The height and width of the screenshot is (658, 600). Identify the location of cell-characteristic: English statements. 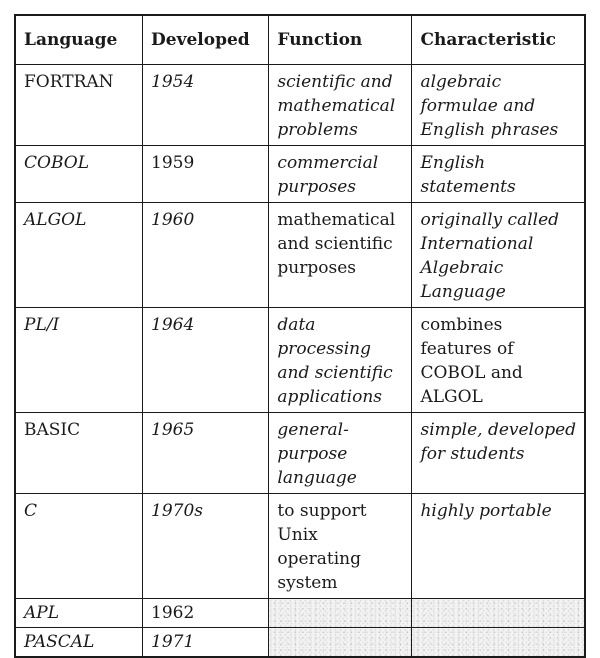
(498, 174).